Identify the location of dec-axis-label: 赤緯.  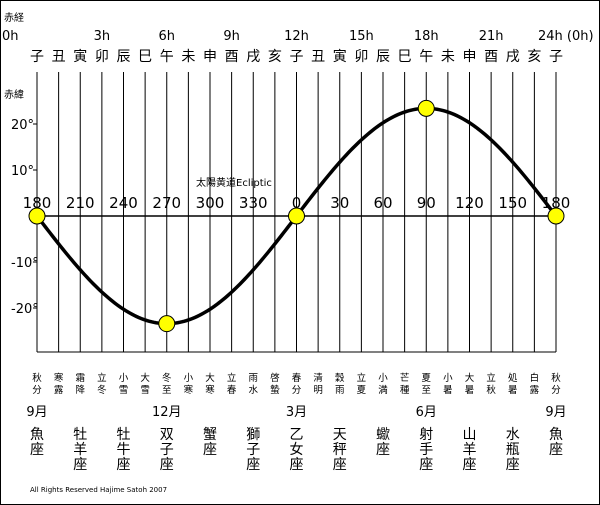
(14, 94).